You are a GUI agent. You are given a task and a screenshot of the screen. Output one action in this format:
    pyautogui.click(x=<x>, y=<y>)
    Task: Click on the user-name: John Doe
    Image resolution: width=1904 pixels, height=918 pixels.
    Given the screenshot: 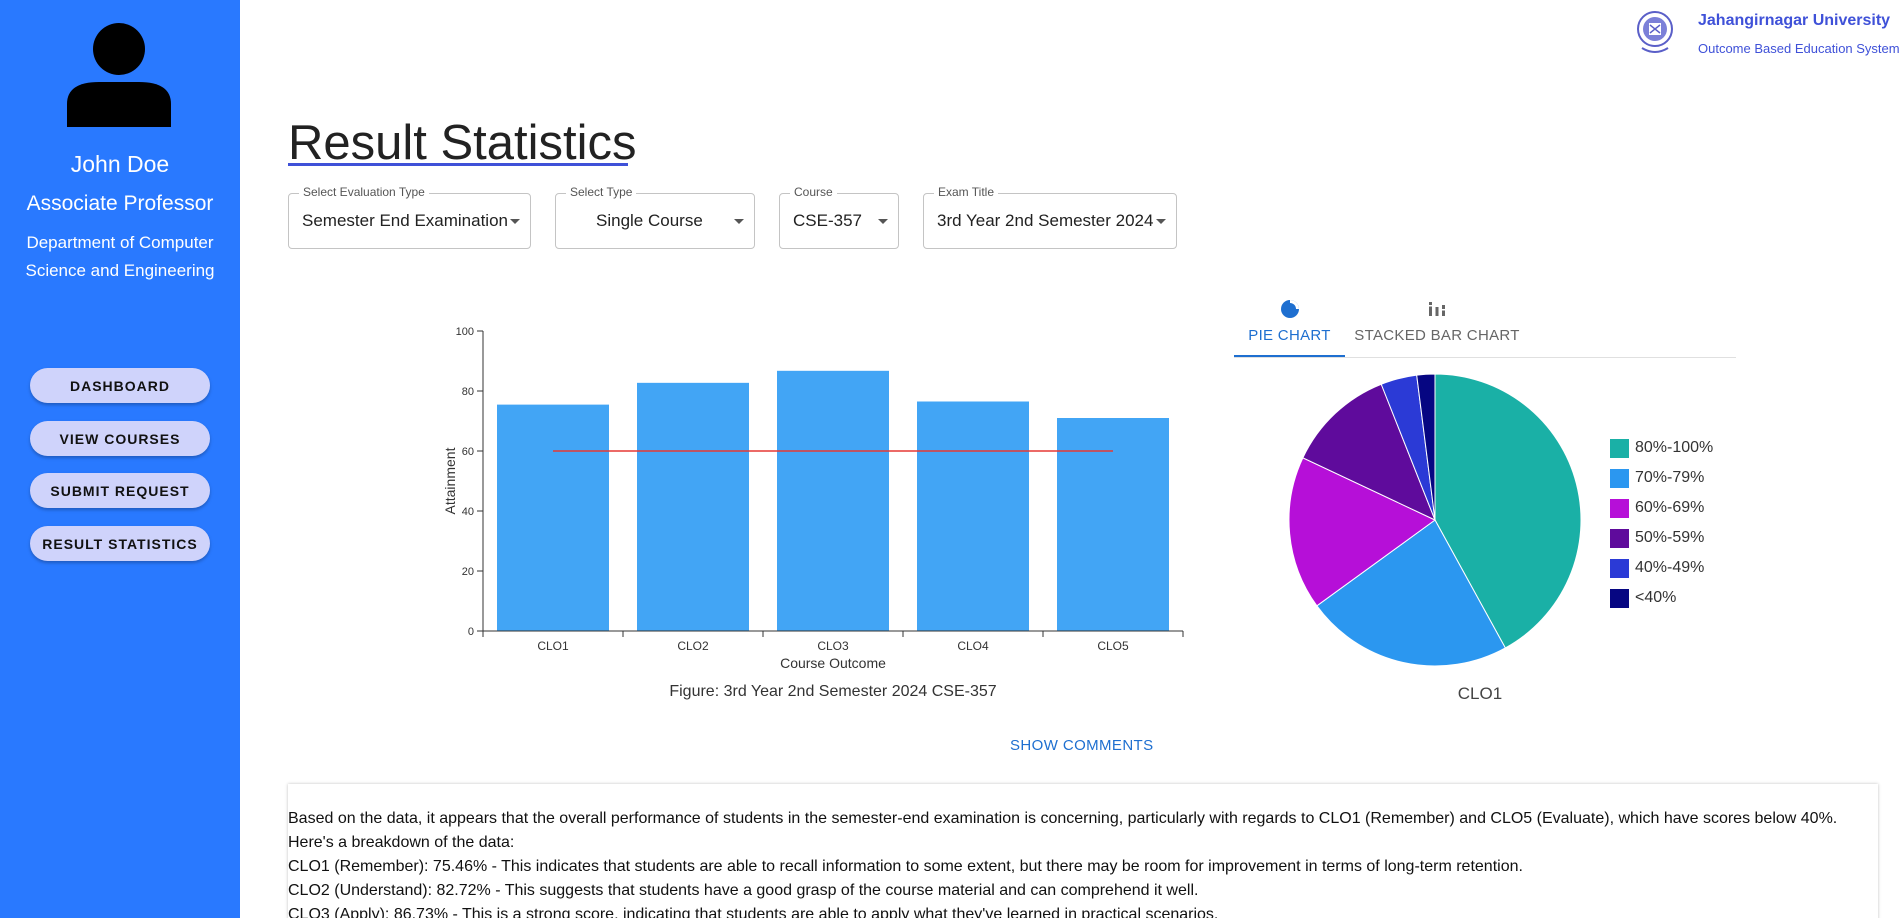 What is the action you would take?
    pyautogui.click(x=120, y=164)
    